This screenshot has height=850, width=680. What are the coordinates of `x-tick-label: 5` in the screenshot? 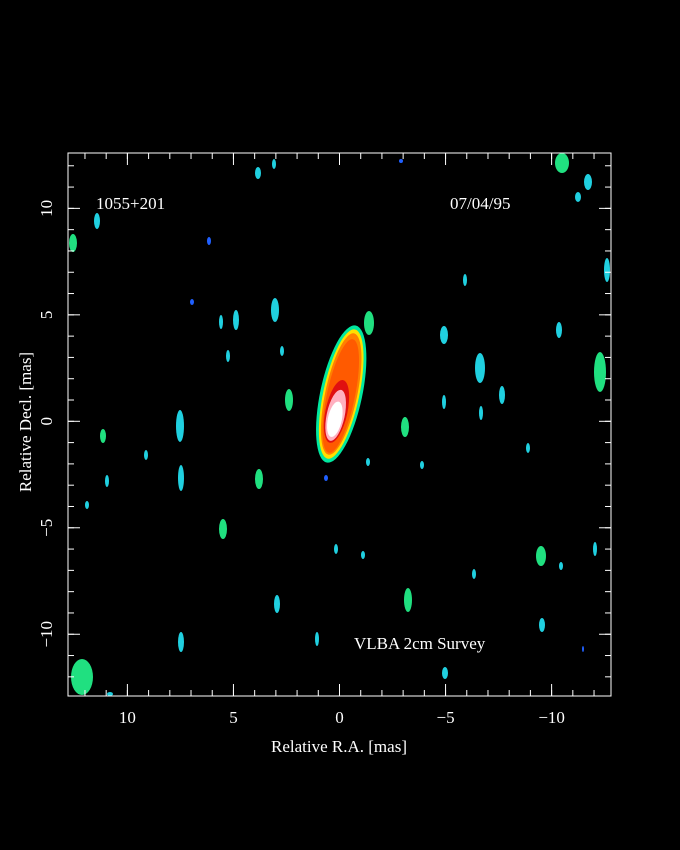 It's located at (233, 717).